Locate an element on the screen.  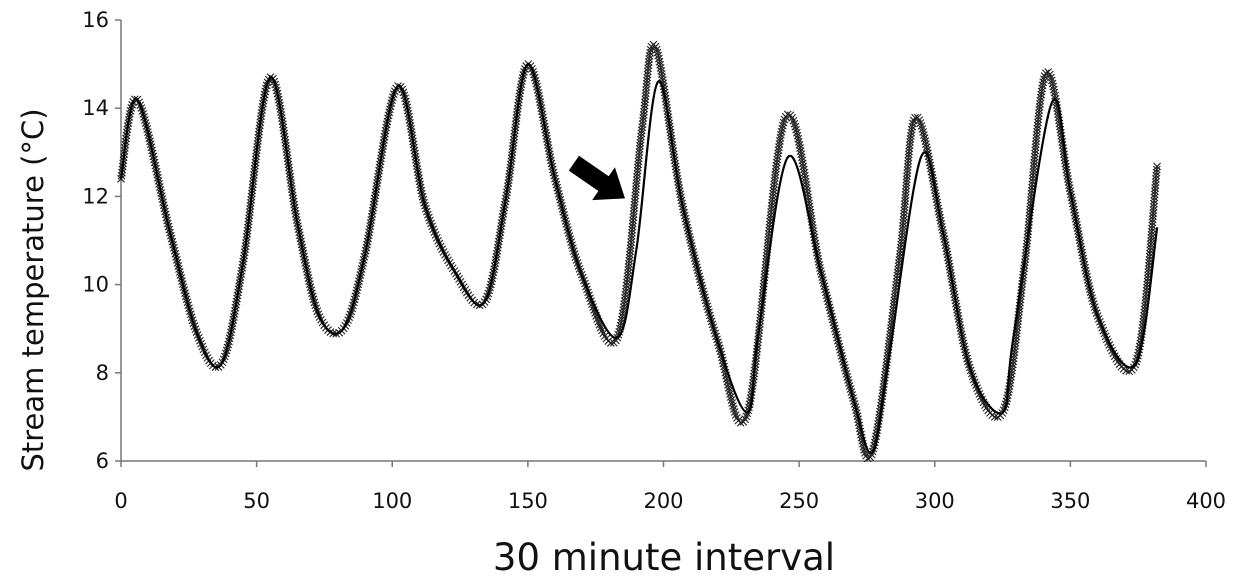
x-tick-label: 250 is located at coordinates (799, 501).